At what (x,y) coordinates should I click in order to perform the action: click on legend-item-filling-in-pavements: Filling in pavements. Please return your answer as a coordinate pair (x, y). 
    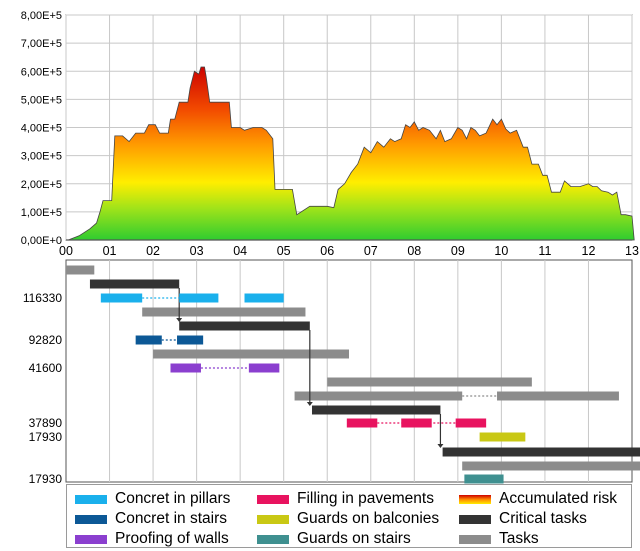
    Looking at the image, I should click on (345, 499).